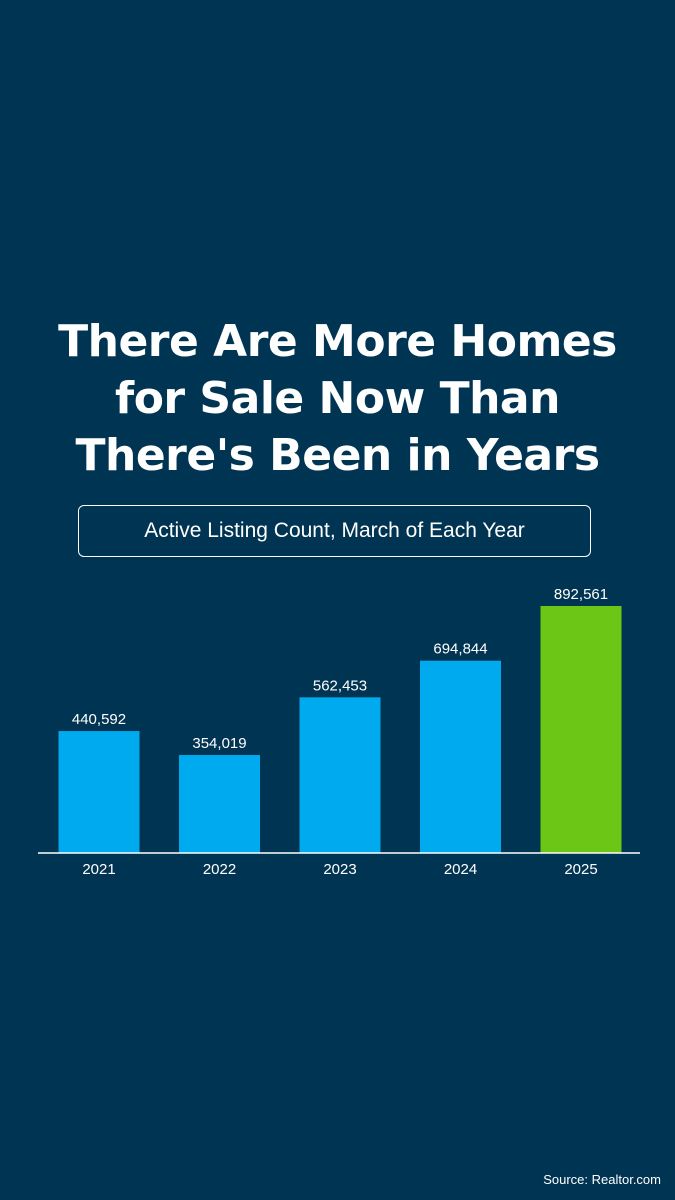  What do you see at coordinates (460, 756) in the screenshot?
I see `bar-2024` at bounding box center [460, 756].